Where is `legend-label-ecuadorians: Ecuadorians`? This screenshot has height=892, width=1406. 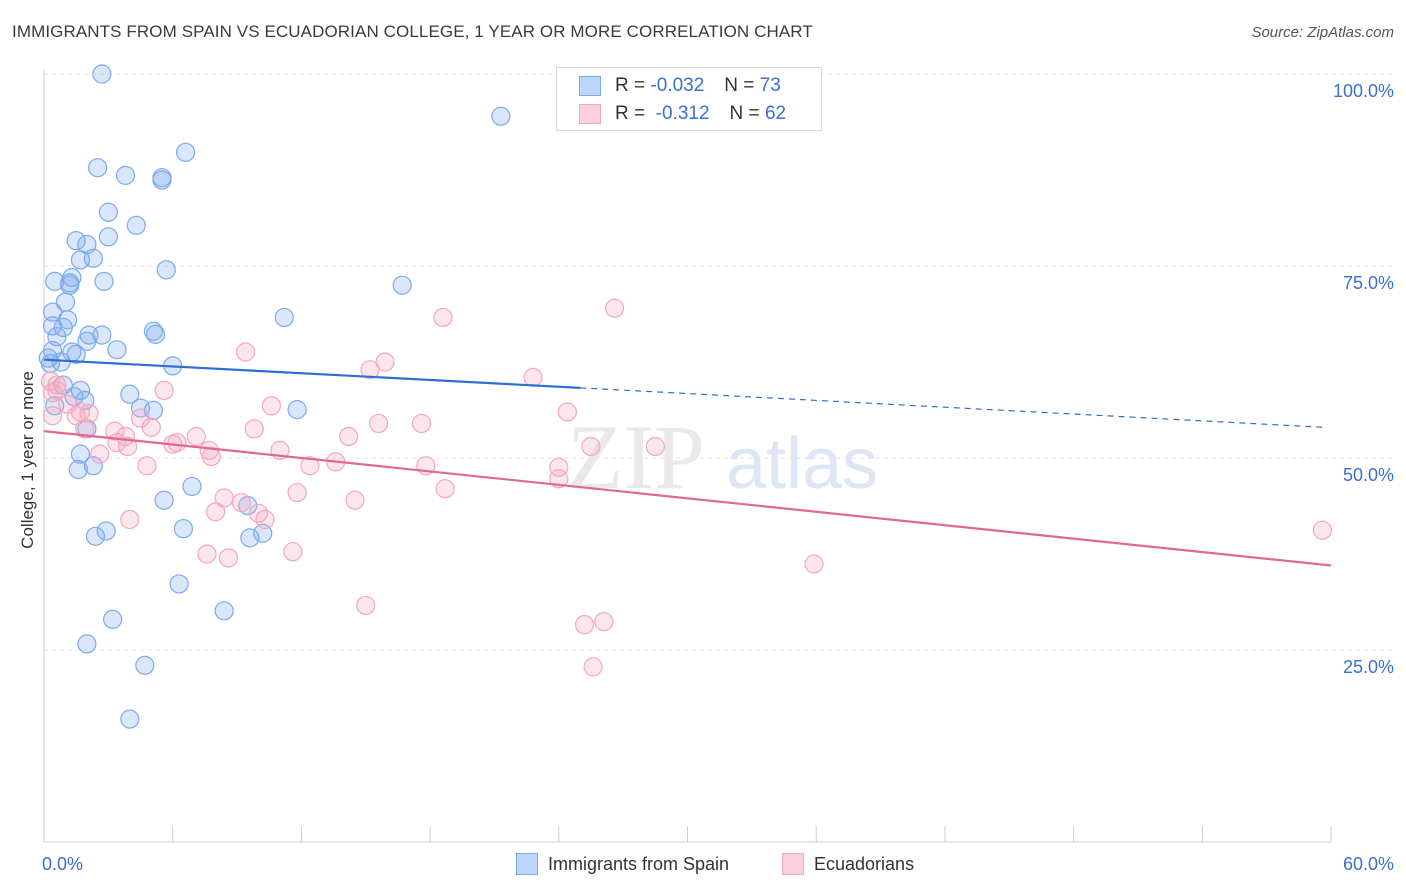 legend-label-ecuadorians: Ecuadorians is located at coordinates (864, 863).